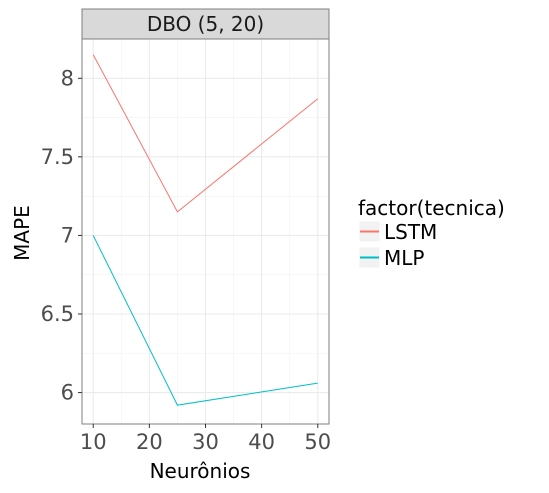 Image resolution: width=549 pixels, height=493 pixels. What do you see at coordinates (67, 393) in the screenshot?
I see `y-tick-label: 6` at bounding box center [67, 393].